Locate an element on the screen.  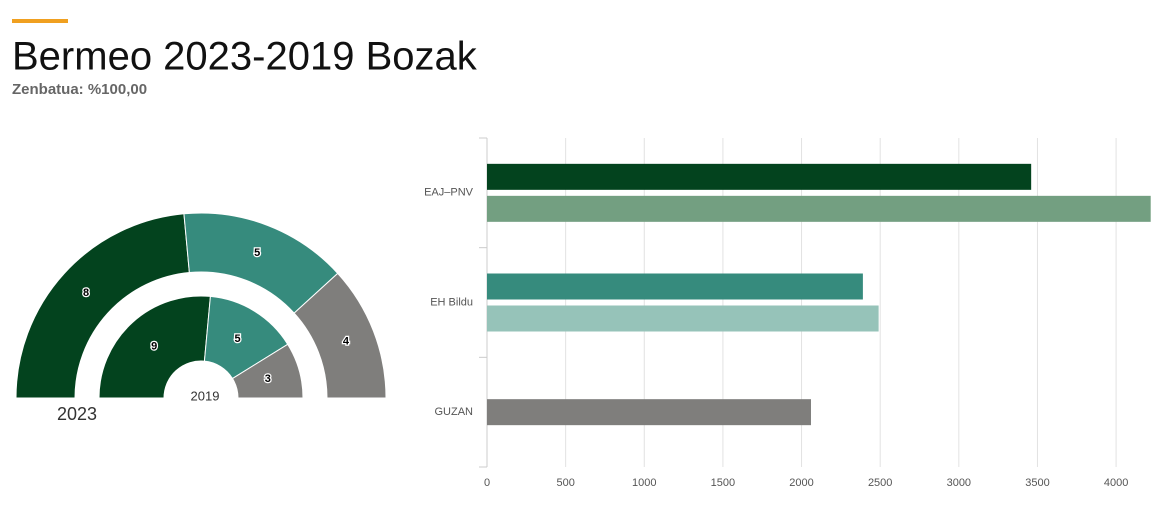
segment-label: 8 is located at coordinates (86, 293).